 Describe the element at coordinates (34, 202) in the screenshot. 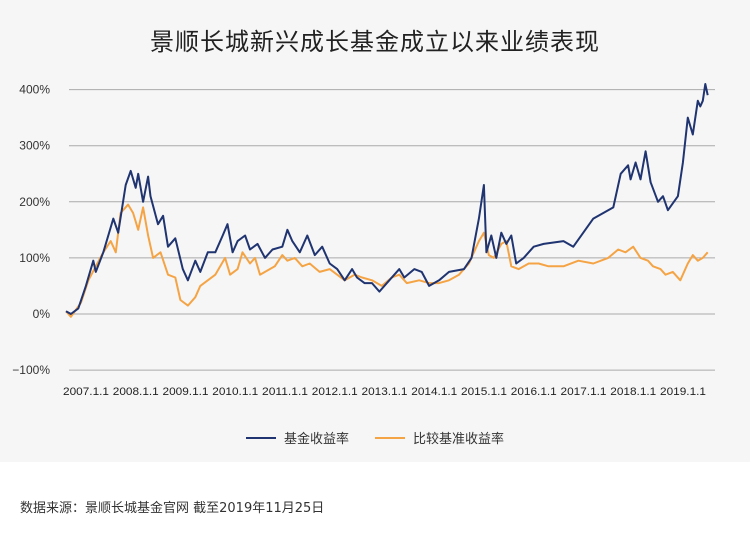

I see `y-tick-label: 200%` at that location.